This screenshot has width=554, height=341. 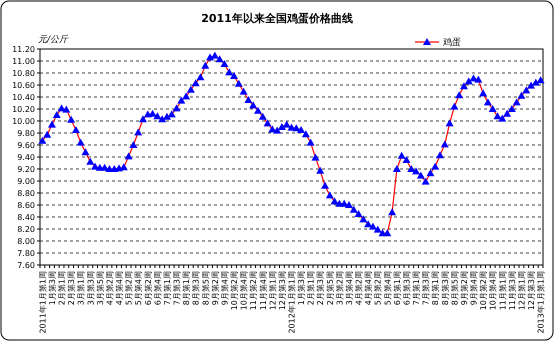 I want to click on y-tick-label: 9.00, so click(x=26, y=181).